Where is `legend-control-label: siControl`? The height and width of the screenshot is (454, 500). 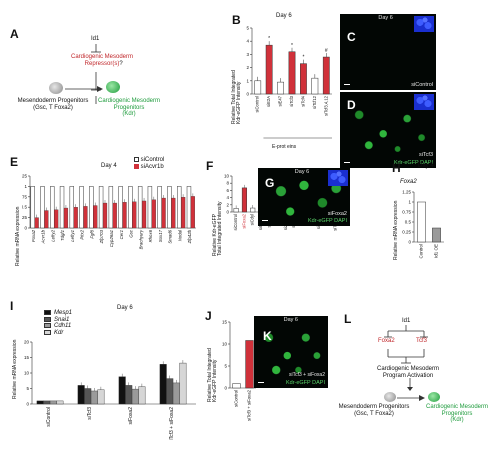 legend-control-label: siControl is located at coordinates (152, 160).